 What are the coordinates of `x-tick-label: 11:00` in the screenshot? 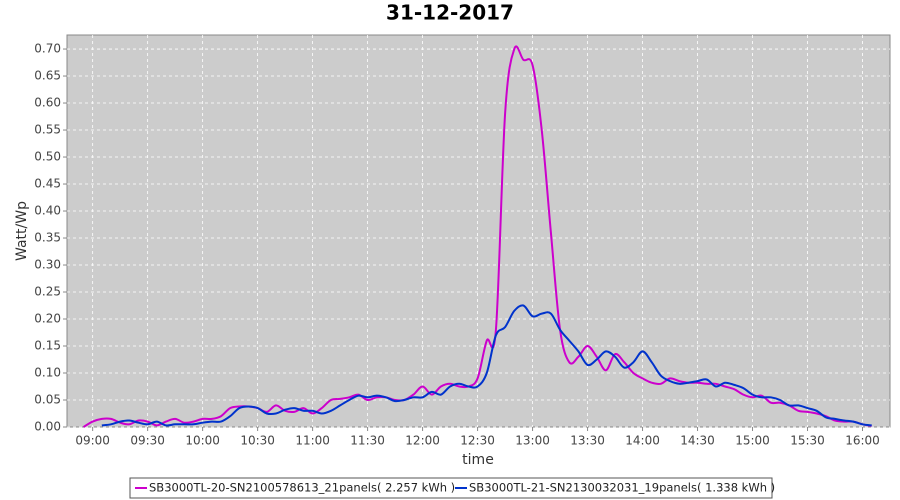 It's located at (312, 441).